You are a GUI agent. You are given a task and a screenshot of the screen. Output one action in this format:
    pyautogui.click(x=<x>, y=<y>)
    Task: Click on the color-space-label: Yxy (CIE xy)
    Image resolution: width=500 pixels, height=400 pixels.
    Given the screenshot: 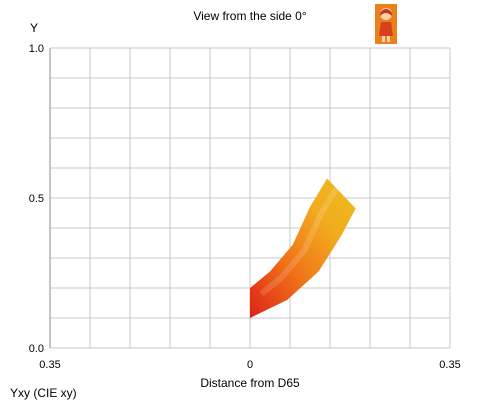 What is the action you would take?
    pyautogui.click(x=43, y=393)
    